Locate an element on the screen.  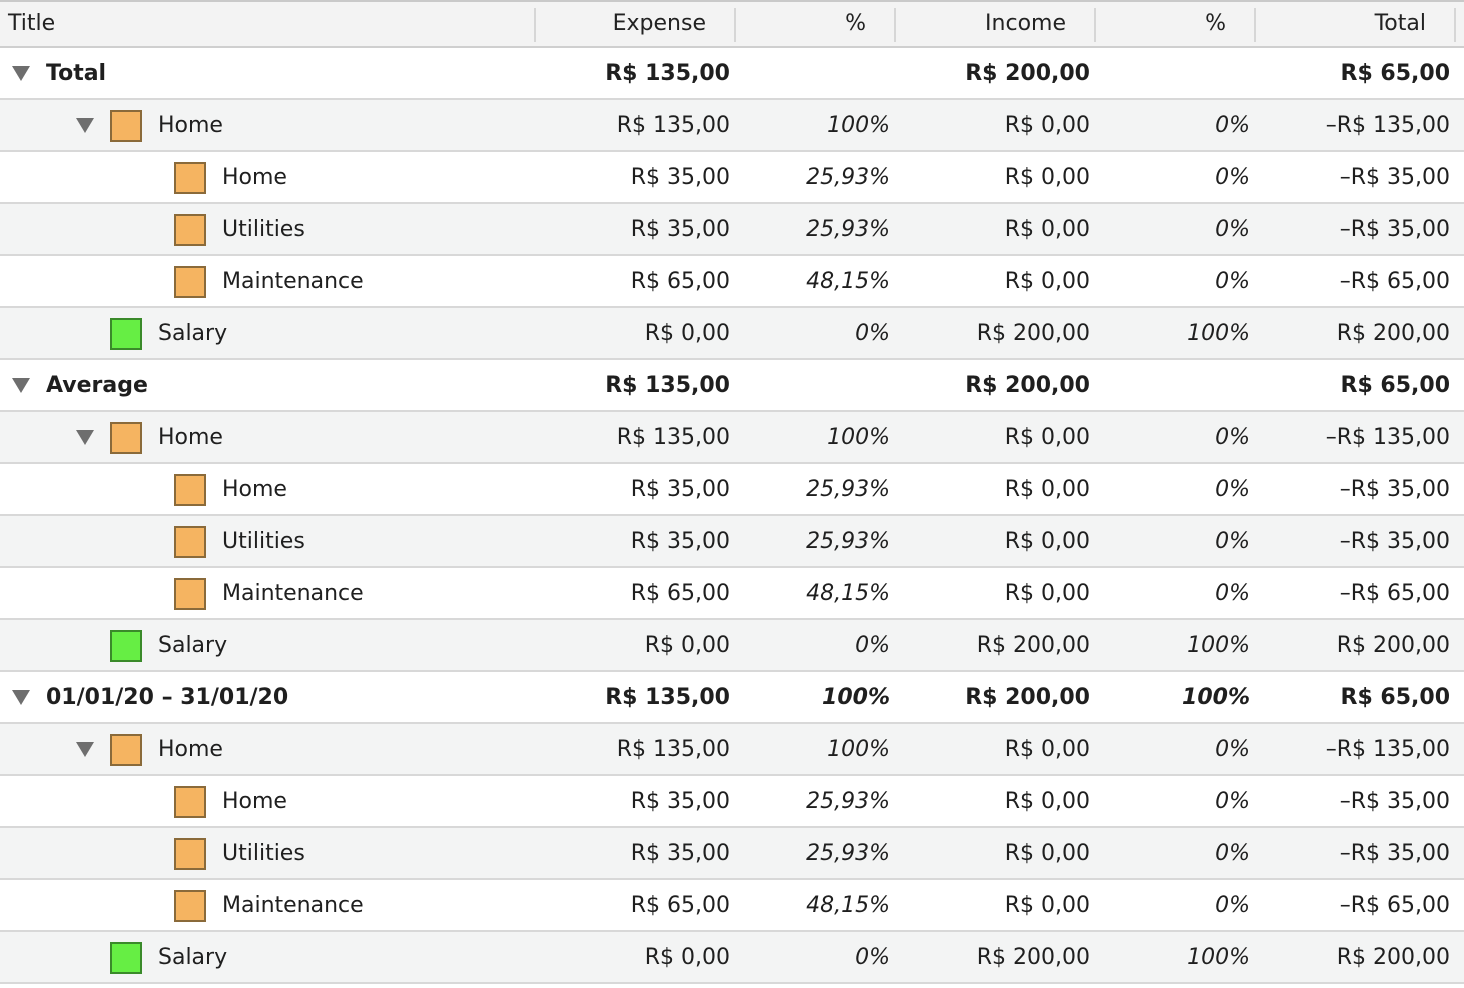
column-header-income-percent: % is located at coordinates (1215, 23).